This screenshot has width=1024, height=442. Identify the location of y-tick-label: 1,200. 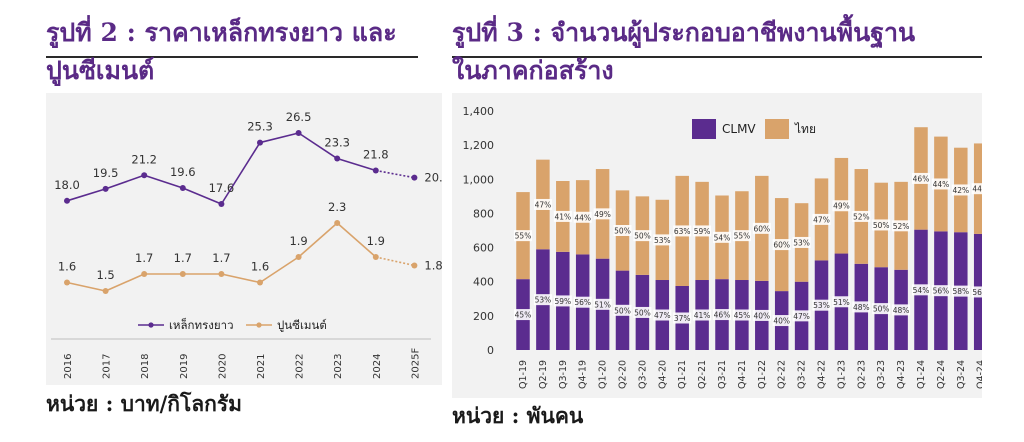
(479, 145).